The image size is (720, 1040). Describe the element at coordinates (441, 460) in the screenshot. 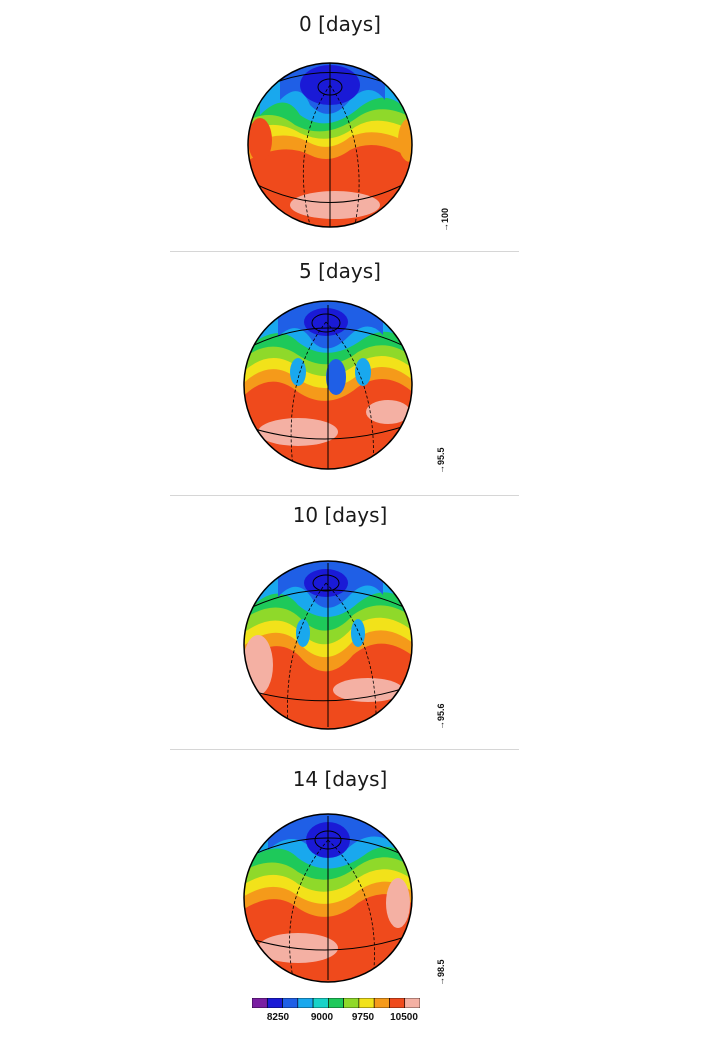

I see `vector-reference-label-1: →95.5` at that location.